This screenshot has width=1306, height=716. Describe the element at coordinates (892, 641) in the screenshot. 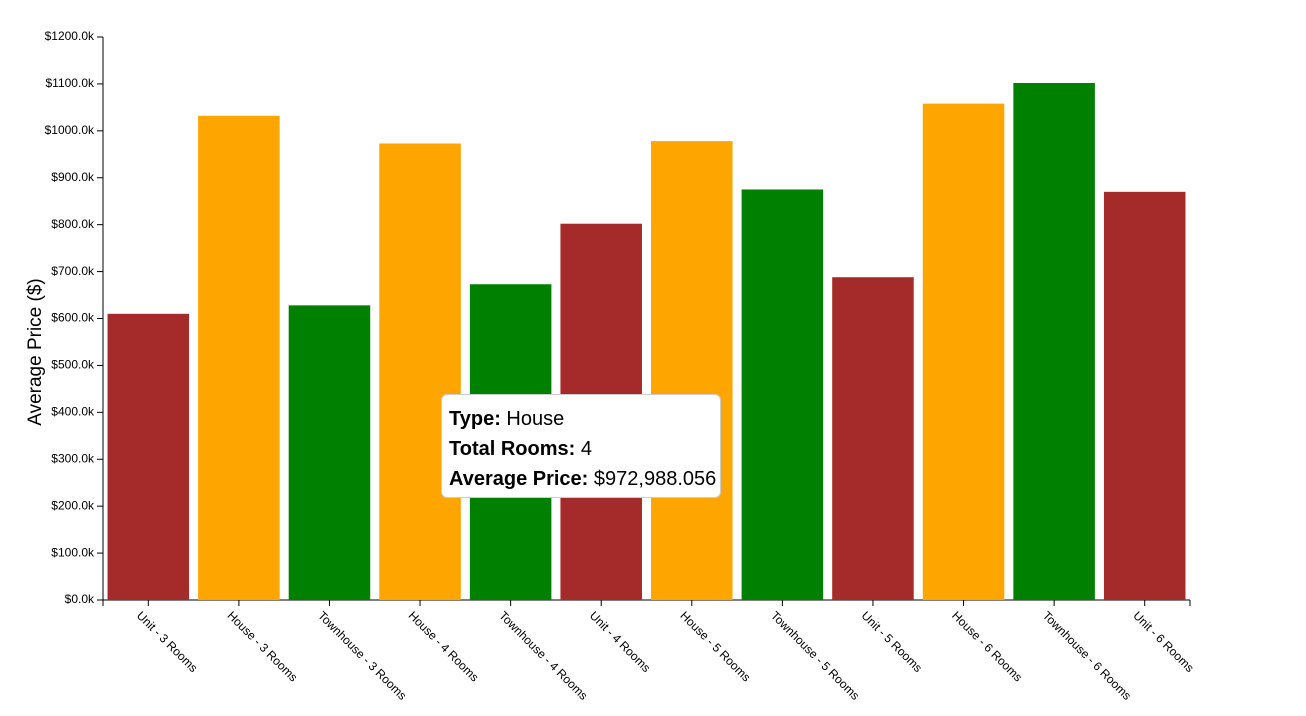

I see `x-tick-label: Unit - 5 Rooms` at that location.